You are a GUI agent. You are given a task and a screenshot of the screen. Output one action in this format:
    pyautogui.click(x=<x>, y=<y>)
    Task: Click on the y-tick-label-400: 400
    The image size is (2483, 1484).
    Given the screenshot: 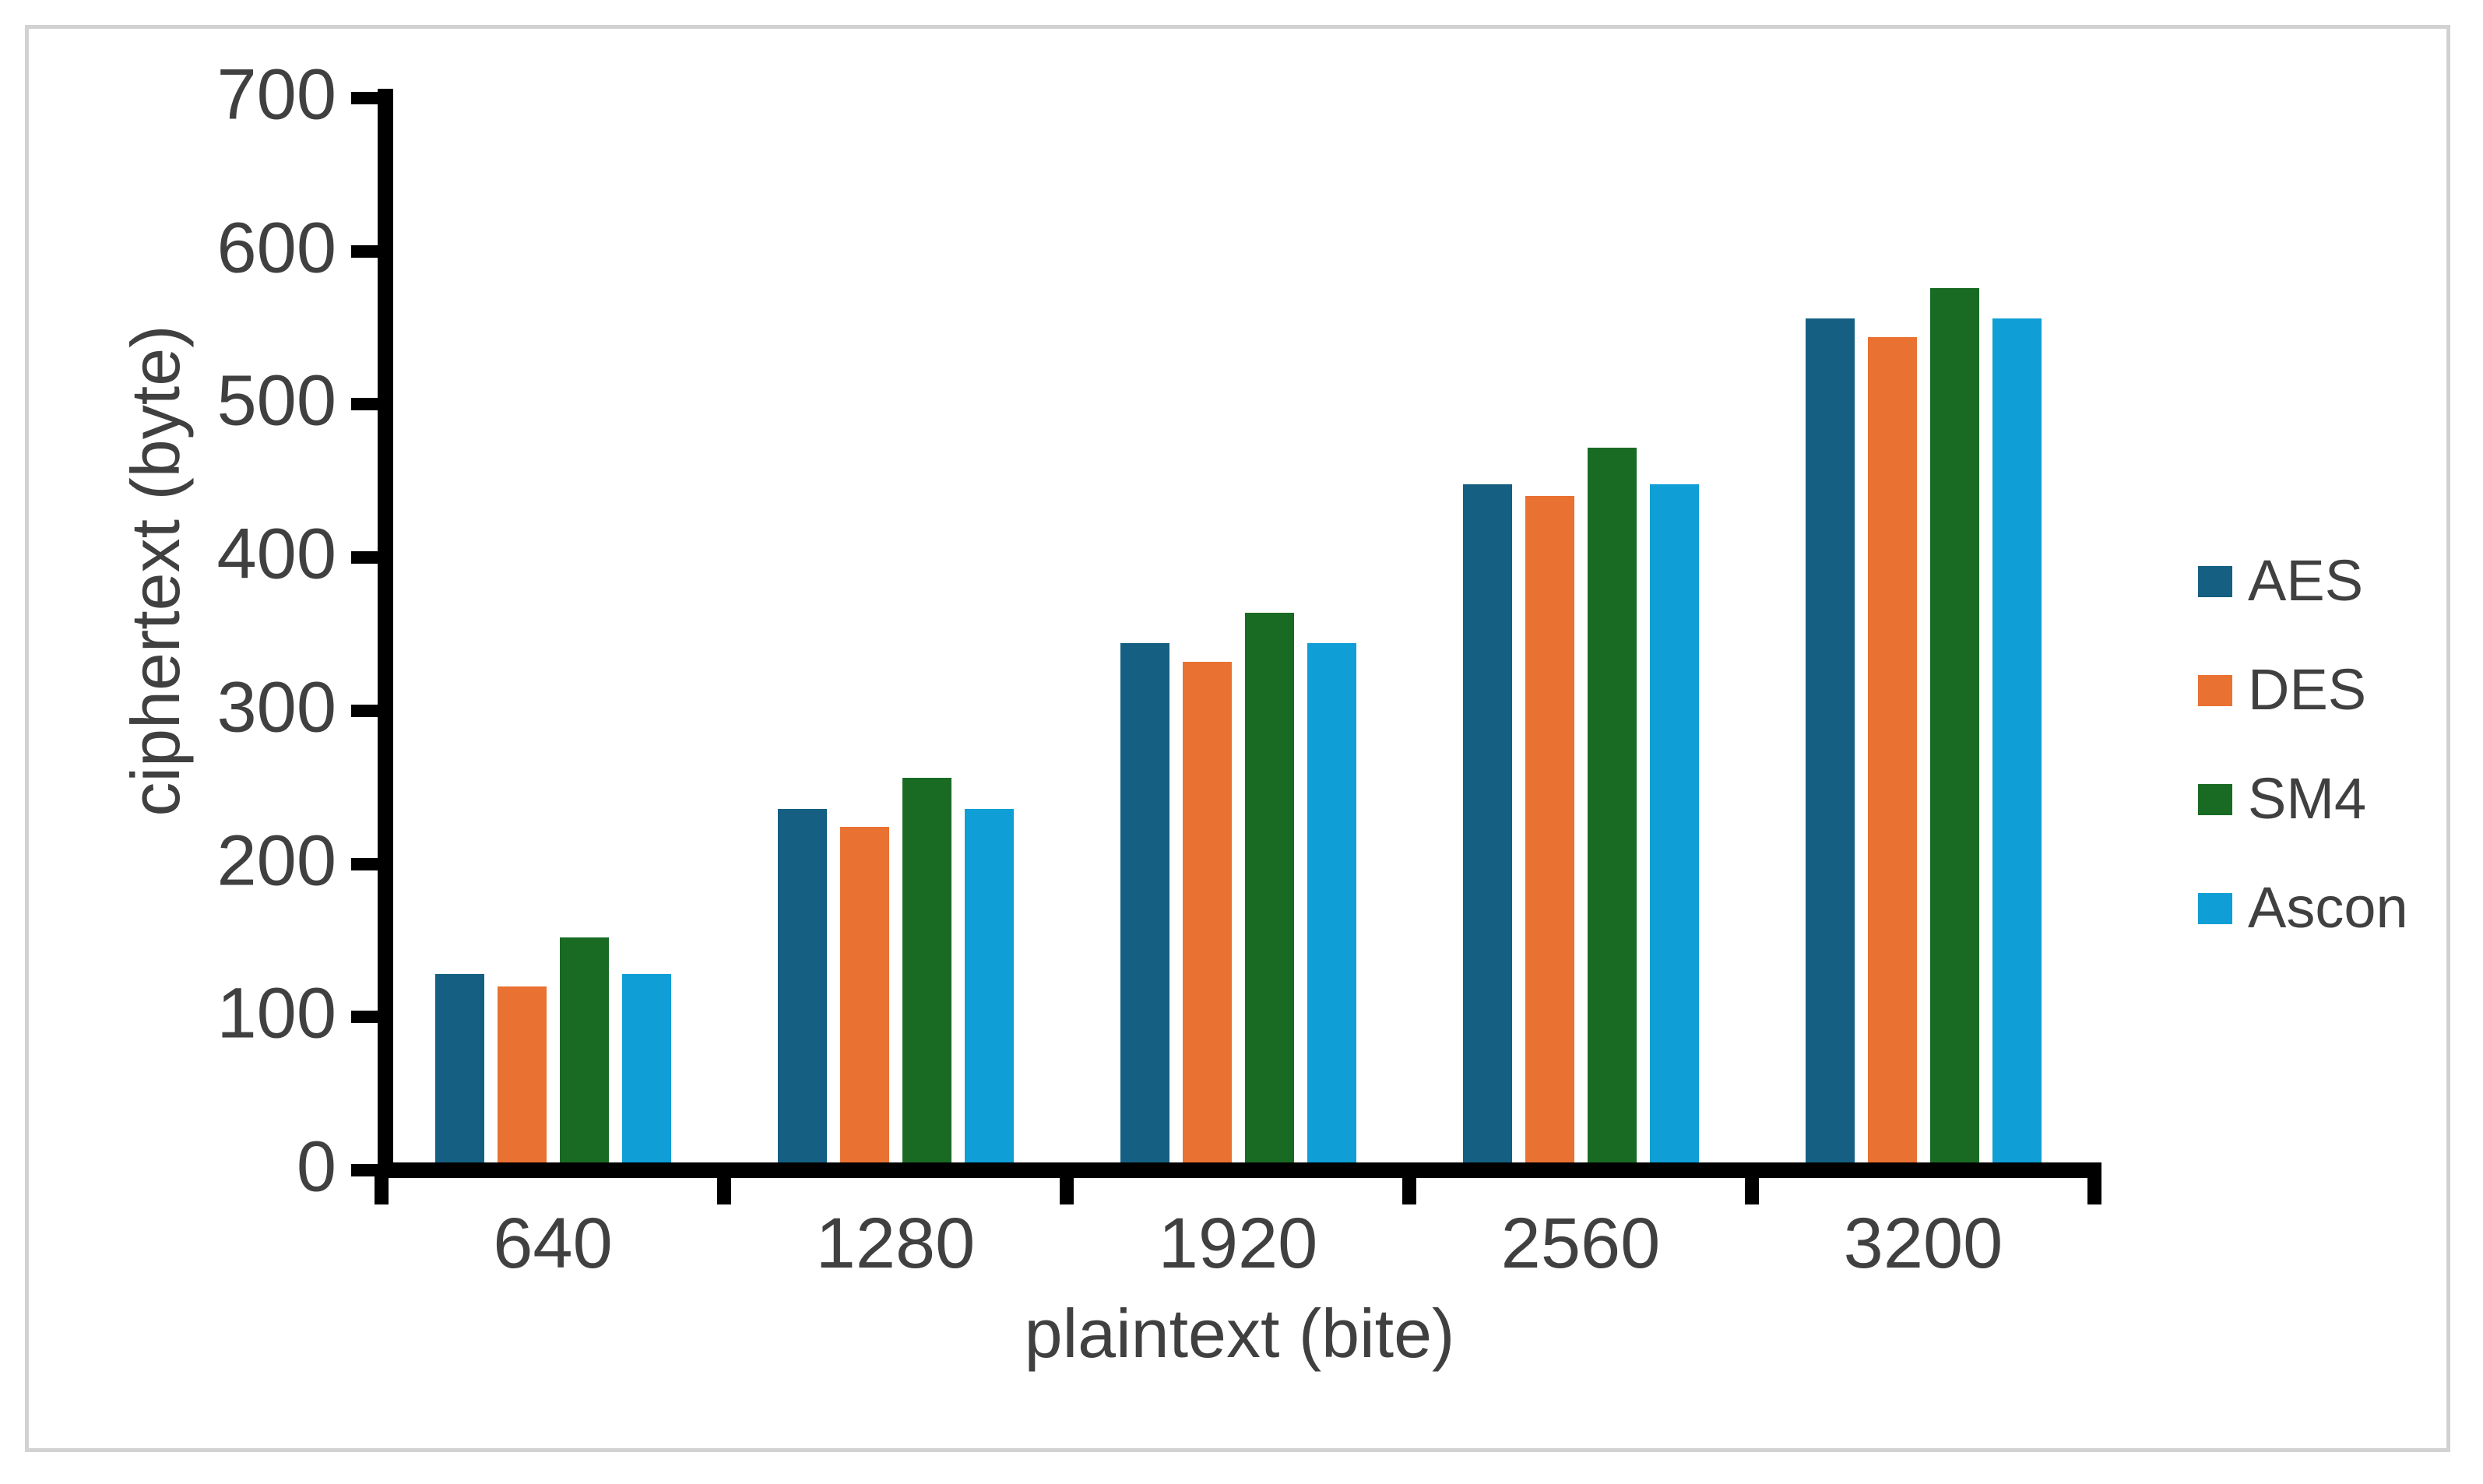 What is the action you would take?
    pyautogui.click(x=276, y=554)
    